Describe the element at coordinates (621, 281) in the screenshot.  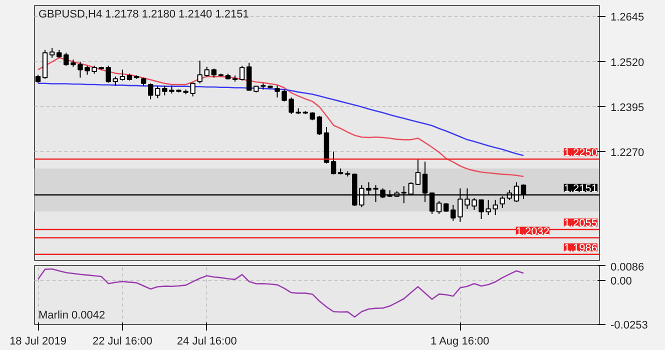
I see `y-tick-label: 0.00` at that location.